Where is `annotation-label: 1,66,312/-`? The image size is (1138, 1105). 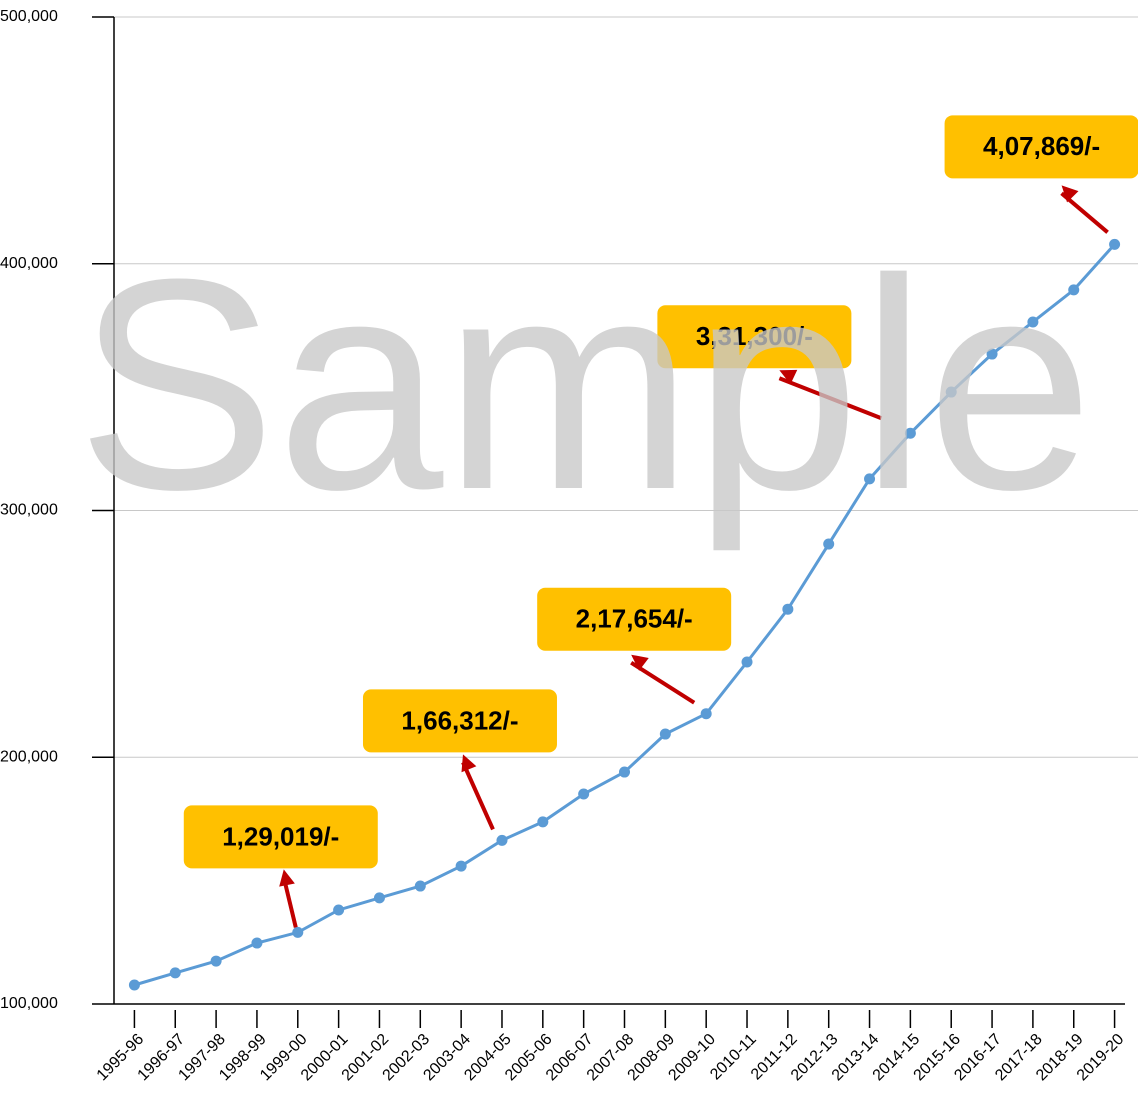
annotation-label: 1,66,312/- is located at coordinates (459, 720).